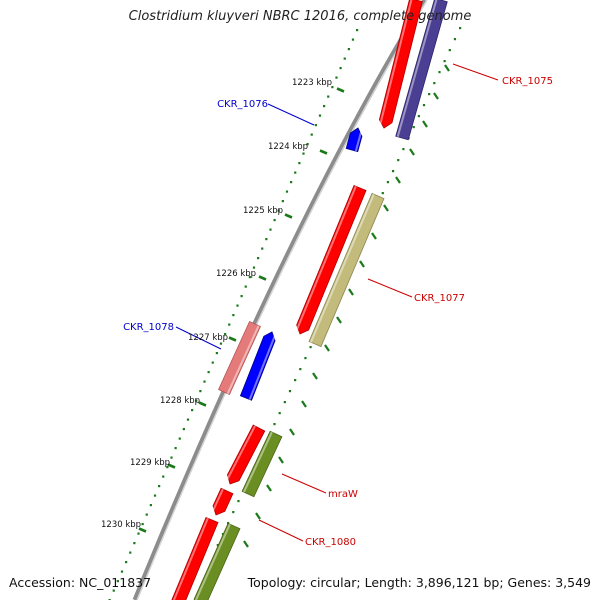 The width and height of the screenshot is (600, 600). I want to click on gene-label: CKR_1077, so click(439, 298).